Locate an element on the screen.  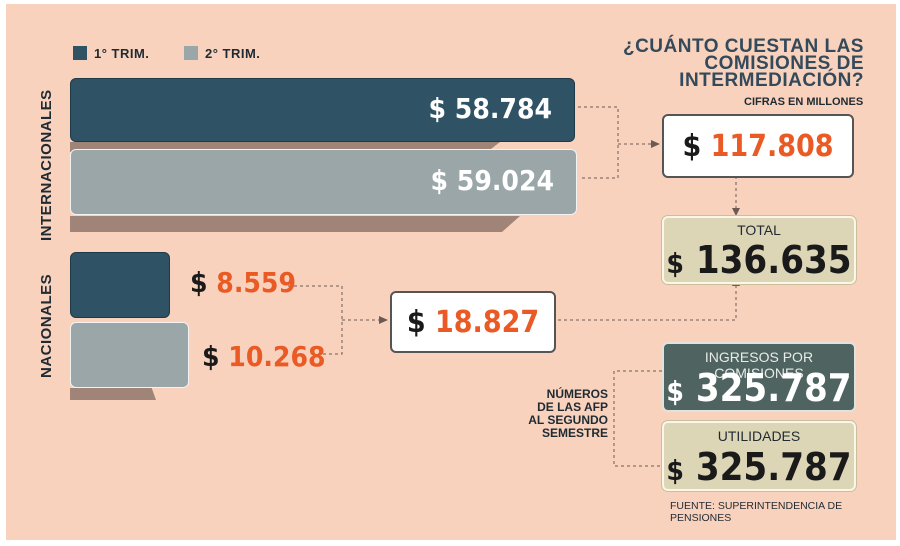
value-label-nacionales-q2: $ 10.268 is located at coordinates (264, 356).